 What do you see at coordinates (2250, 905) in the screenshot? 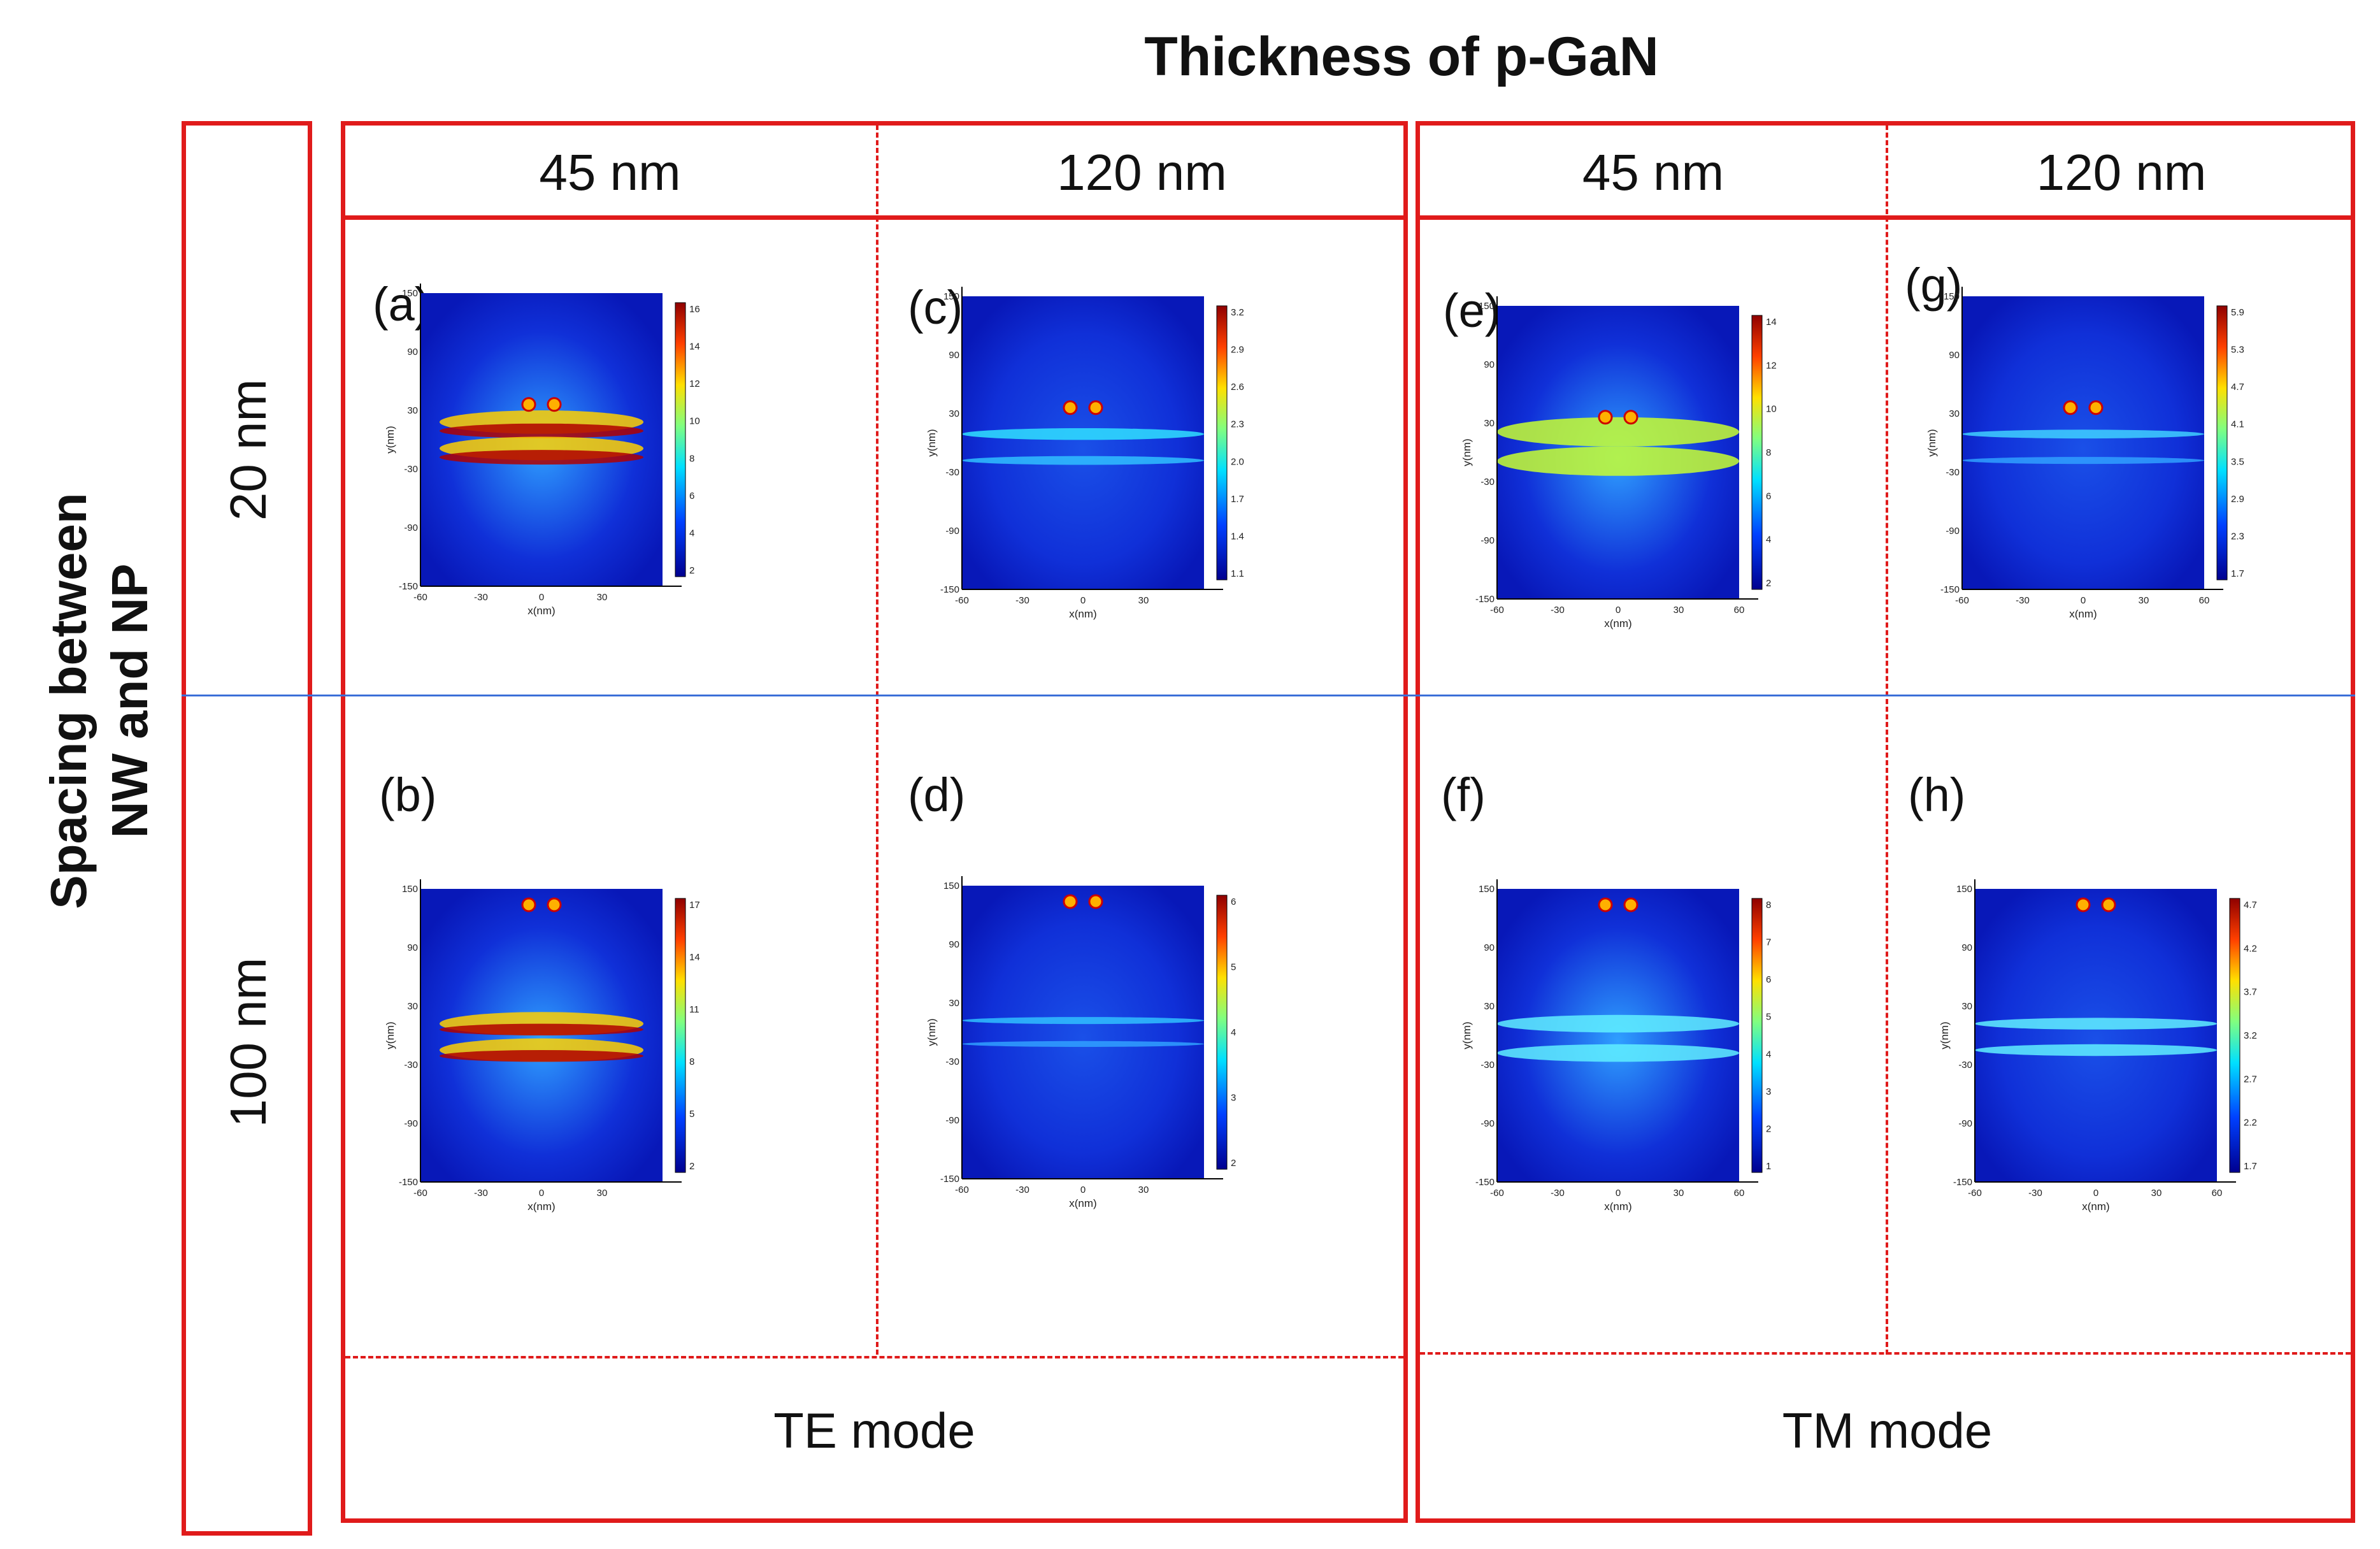
I see `colorbar-tick-label: 4.7` at bounding box center [2250, 905].